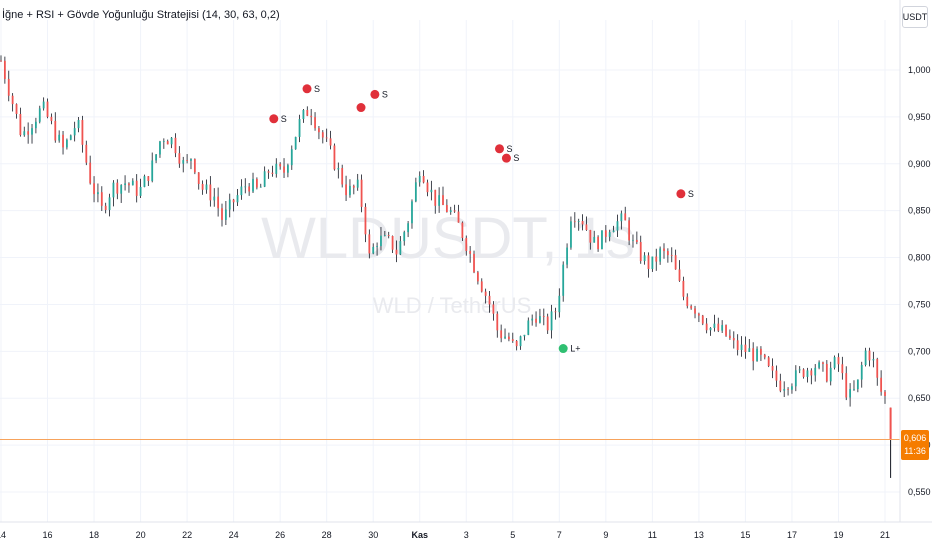  Describe the element at coordinates (452, 305) in the screenshot. I see `watermark-description: WLD / TetherUS` at that location.